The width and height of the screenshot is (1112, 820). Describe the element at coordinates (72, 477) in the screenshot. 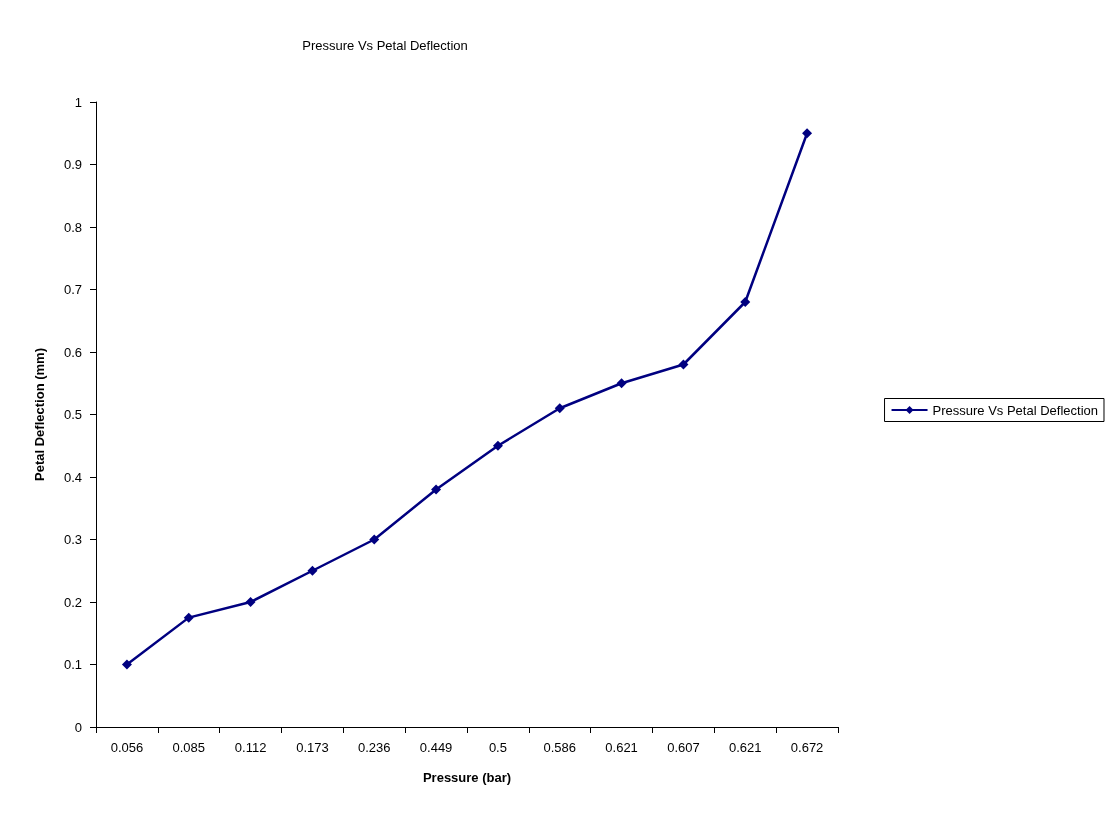

I see `y-tick-label: 0.4` at that location.